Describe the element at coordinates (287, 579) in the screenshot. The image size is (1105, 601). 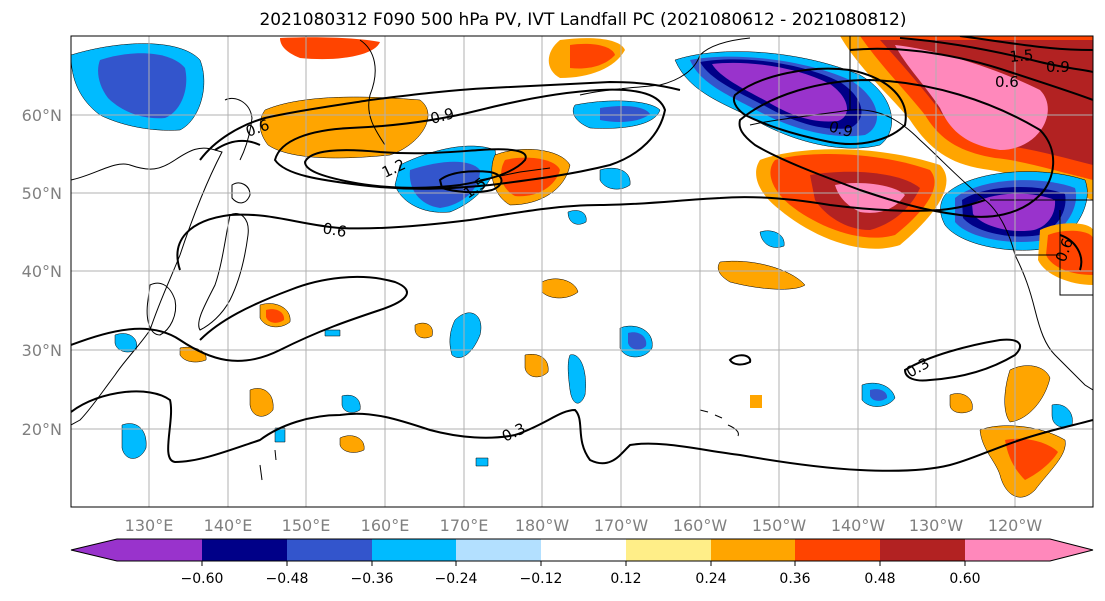
I see `colorbar-tick-label: −0.48` at that location.